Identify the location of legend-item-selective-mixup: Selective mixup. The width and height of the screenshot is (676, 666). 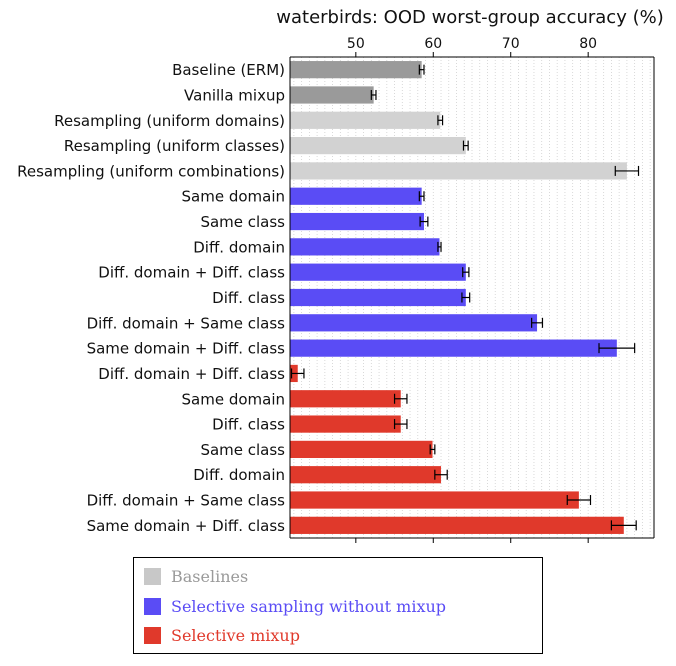
(222, 635).